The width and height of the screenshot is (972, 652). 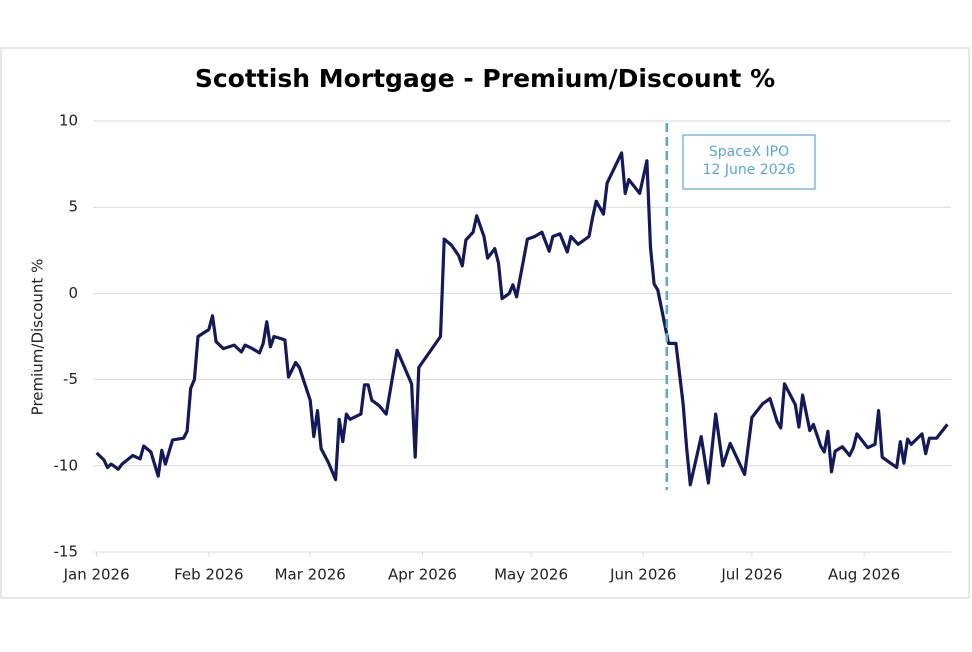 What do you see at coordinates (422, 575) in the screenshot?
I see `x-tick-label: Apr 2026` at bounding box center [422, 575].